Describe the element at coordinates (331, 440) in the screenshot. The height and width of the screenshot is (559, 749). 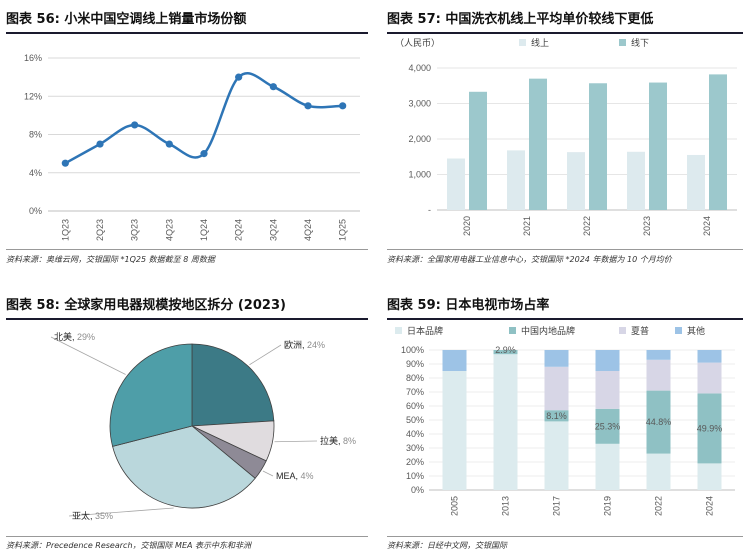
I see `slice-name: 拉美,` at that location.